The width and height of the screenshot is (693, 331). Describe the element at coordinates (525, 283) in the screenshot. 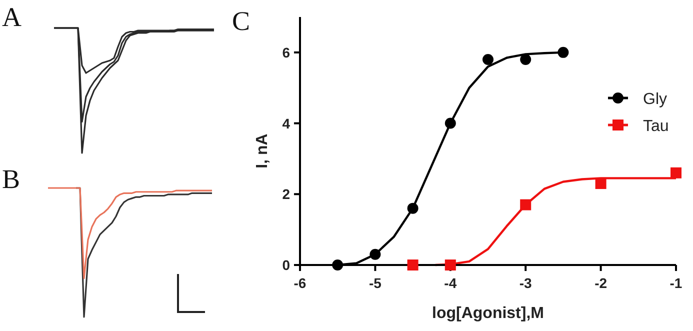

I see `x-tick-label: -3` at that location.